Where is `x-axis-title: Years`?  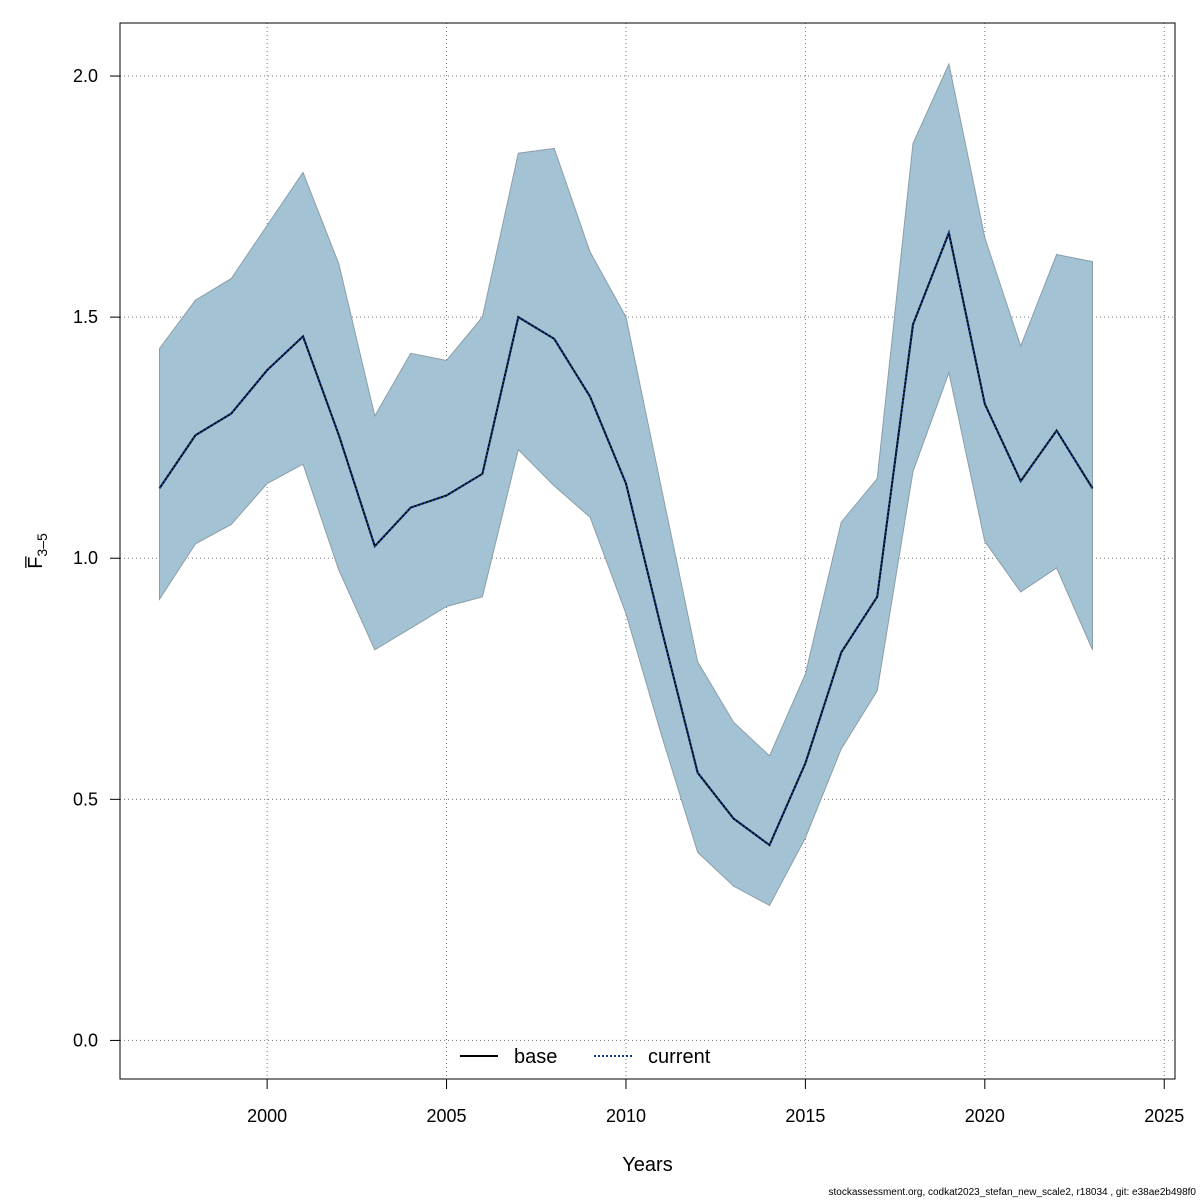
x-axis-title: Years is located at coordinates (647, 1165).